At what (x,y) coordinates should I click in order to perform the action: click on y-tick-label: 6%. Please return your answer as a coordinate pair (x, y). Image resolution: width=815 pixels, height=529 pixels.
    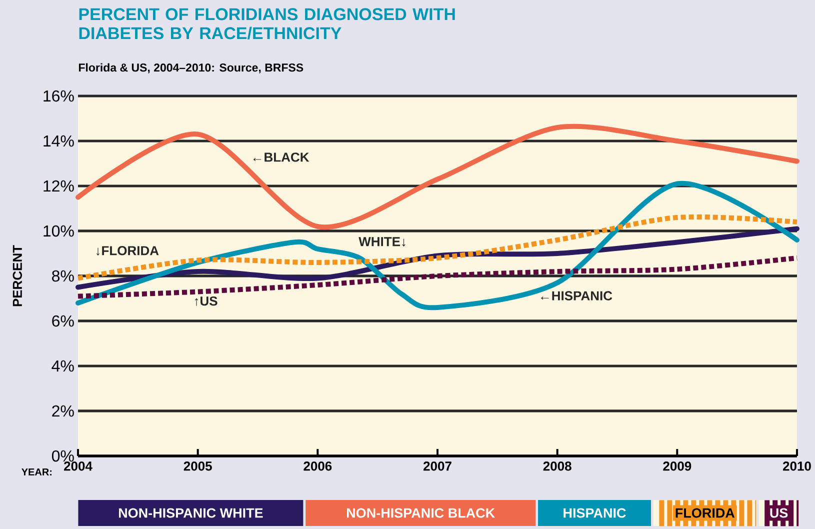
    Looking at the image, I should click on (63, 321).